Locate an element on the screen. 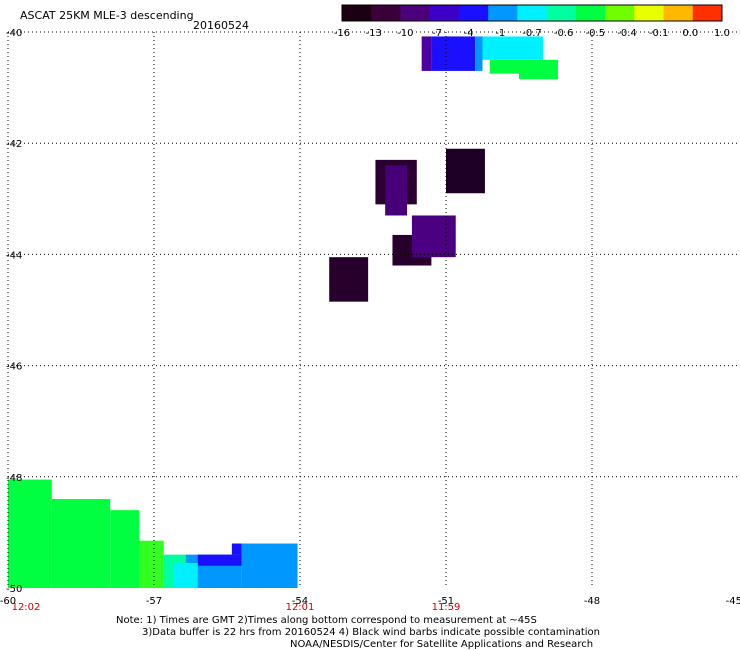  colorbar-frame is located at coordinates (532, 13).